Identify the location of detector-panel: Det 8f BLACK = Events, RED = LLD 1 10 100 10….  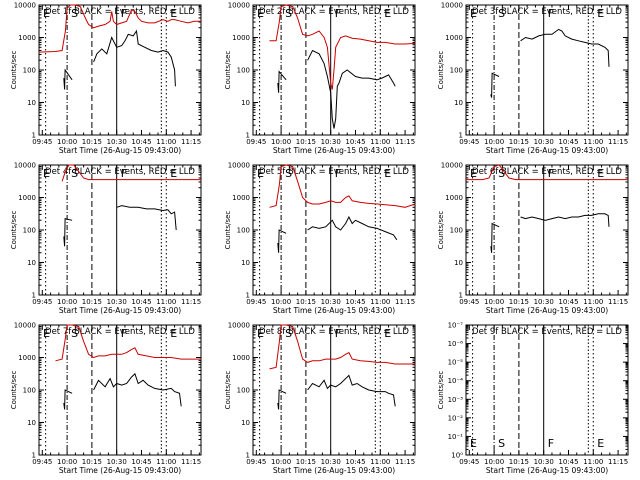
(320, 398).